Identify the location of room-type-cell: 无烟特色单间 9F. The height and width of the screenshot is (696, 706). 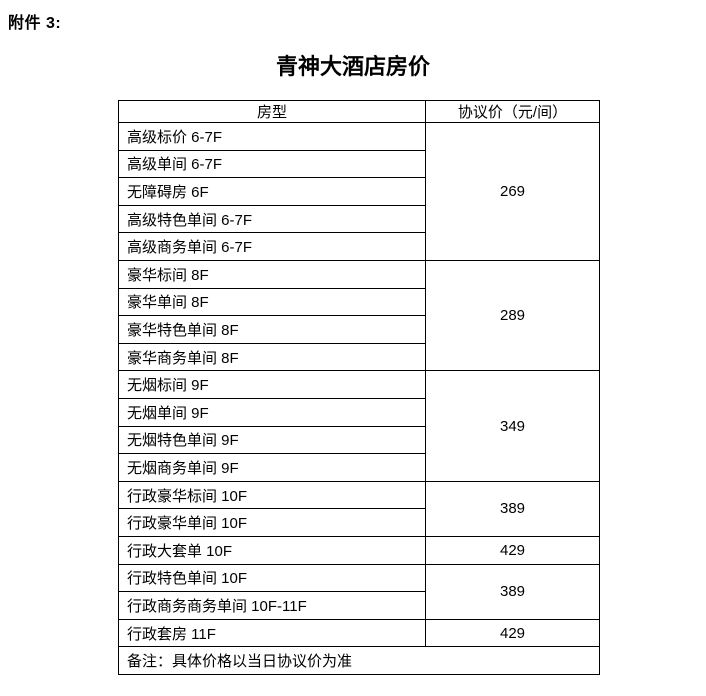
(272, 440).